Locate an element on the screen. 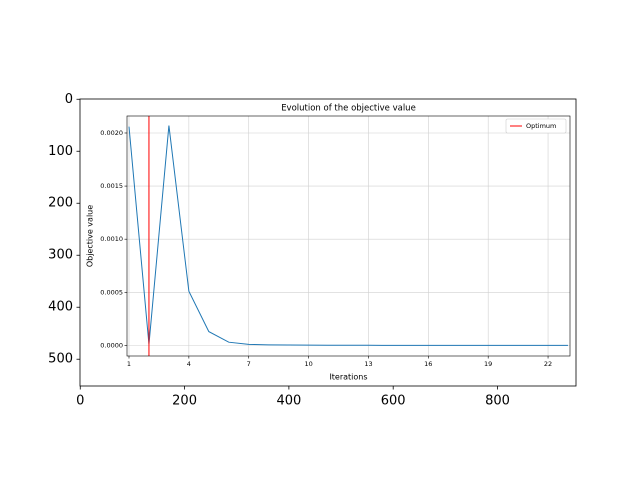 This screenshot has height=480, width=640. x-tick-label: 22 is located at coordinates (548, 364).